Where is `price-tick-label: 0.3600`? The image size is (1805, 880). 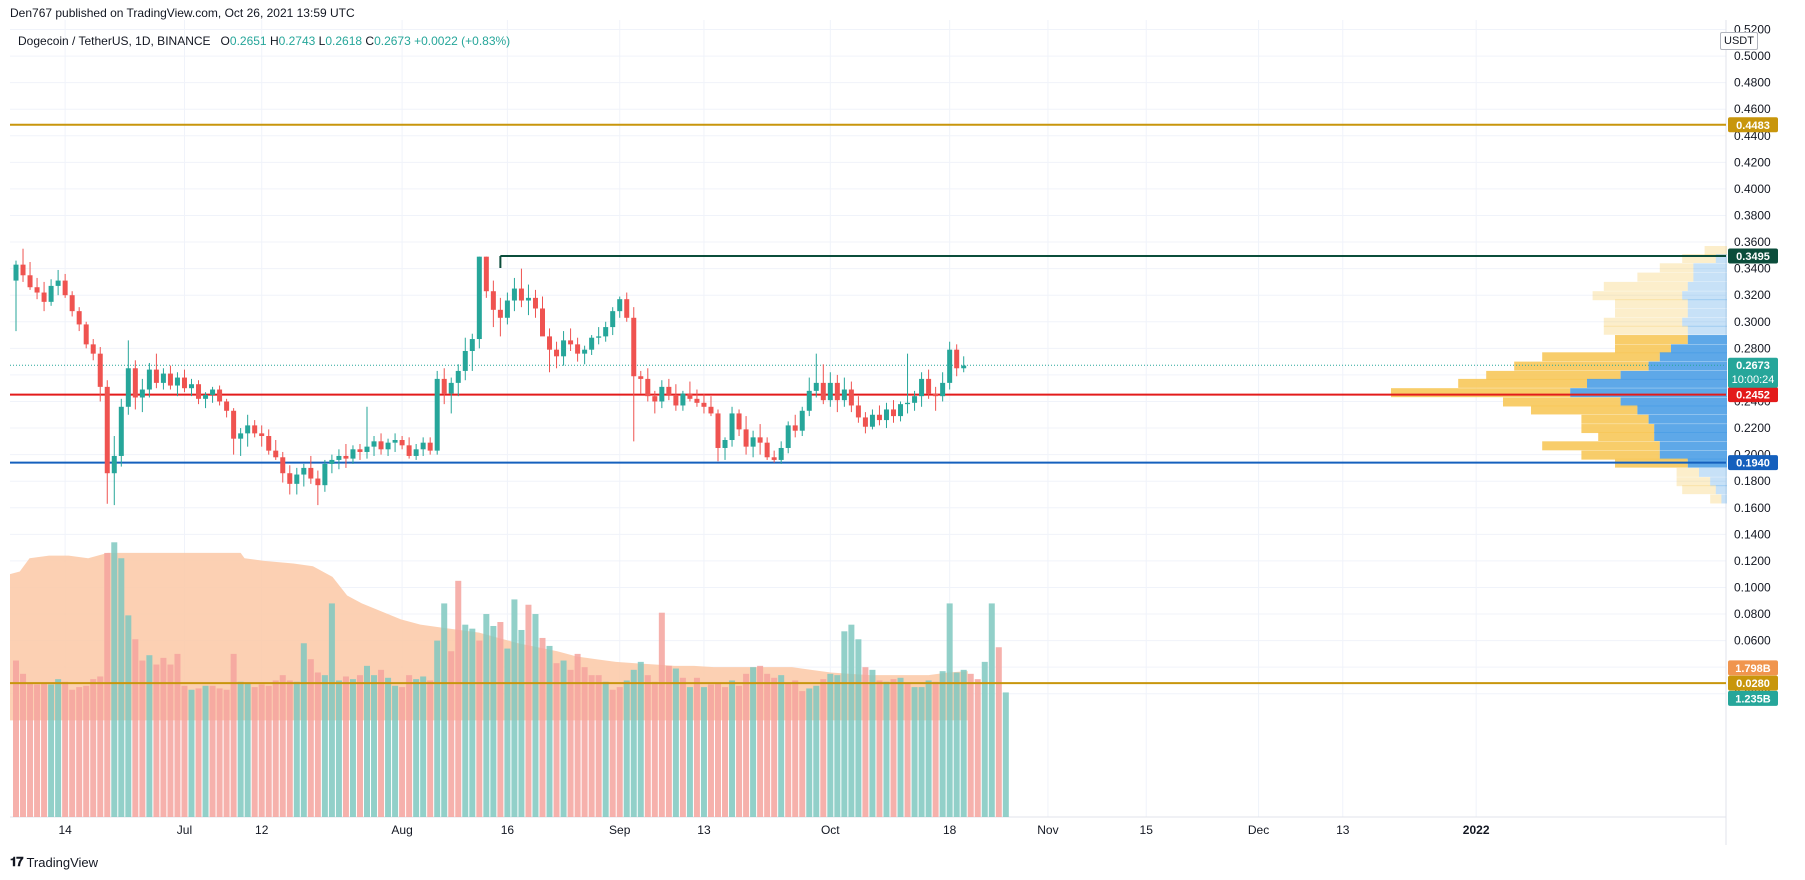 price-tick-label: 0.3600 is located at coordinates (1752, 242).